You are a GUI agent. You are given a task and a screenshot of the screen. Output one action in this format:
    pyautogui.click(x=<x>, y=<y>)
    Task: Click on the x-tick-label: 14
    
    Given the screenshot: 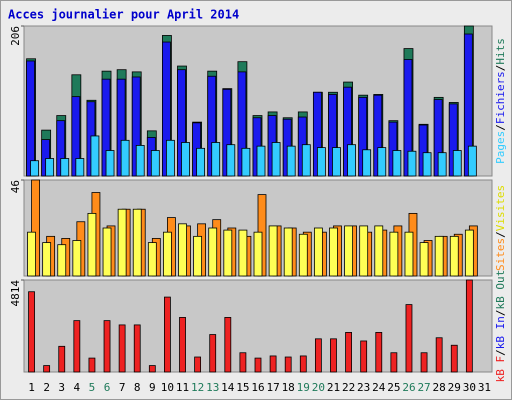 What is the action you would take?
    pyautogui.click(x=228, y=387)
    